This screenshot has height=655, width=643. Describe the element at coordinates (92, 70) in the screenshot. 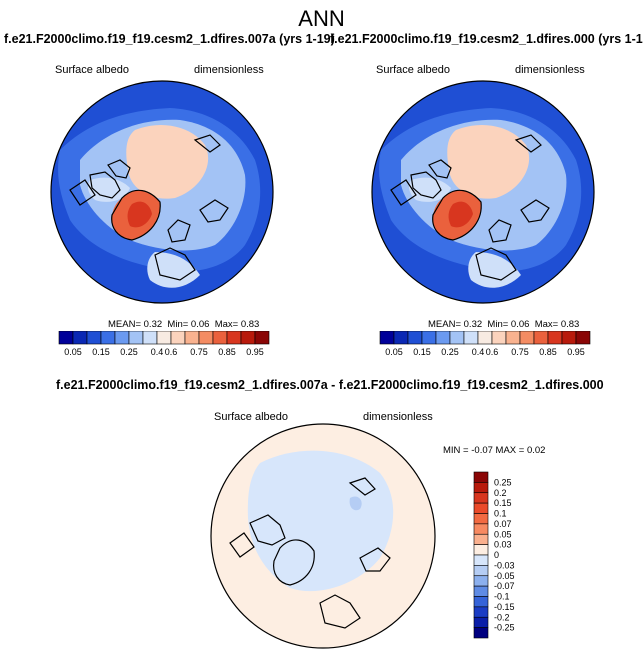

I see `left-variable-label: Surface albedo` at that location.